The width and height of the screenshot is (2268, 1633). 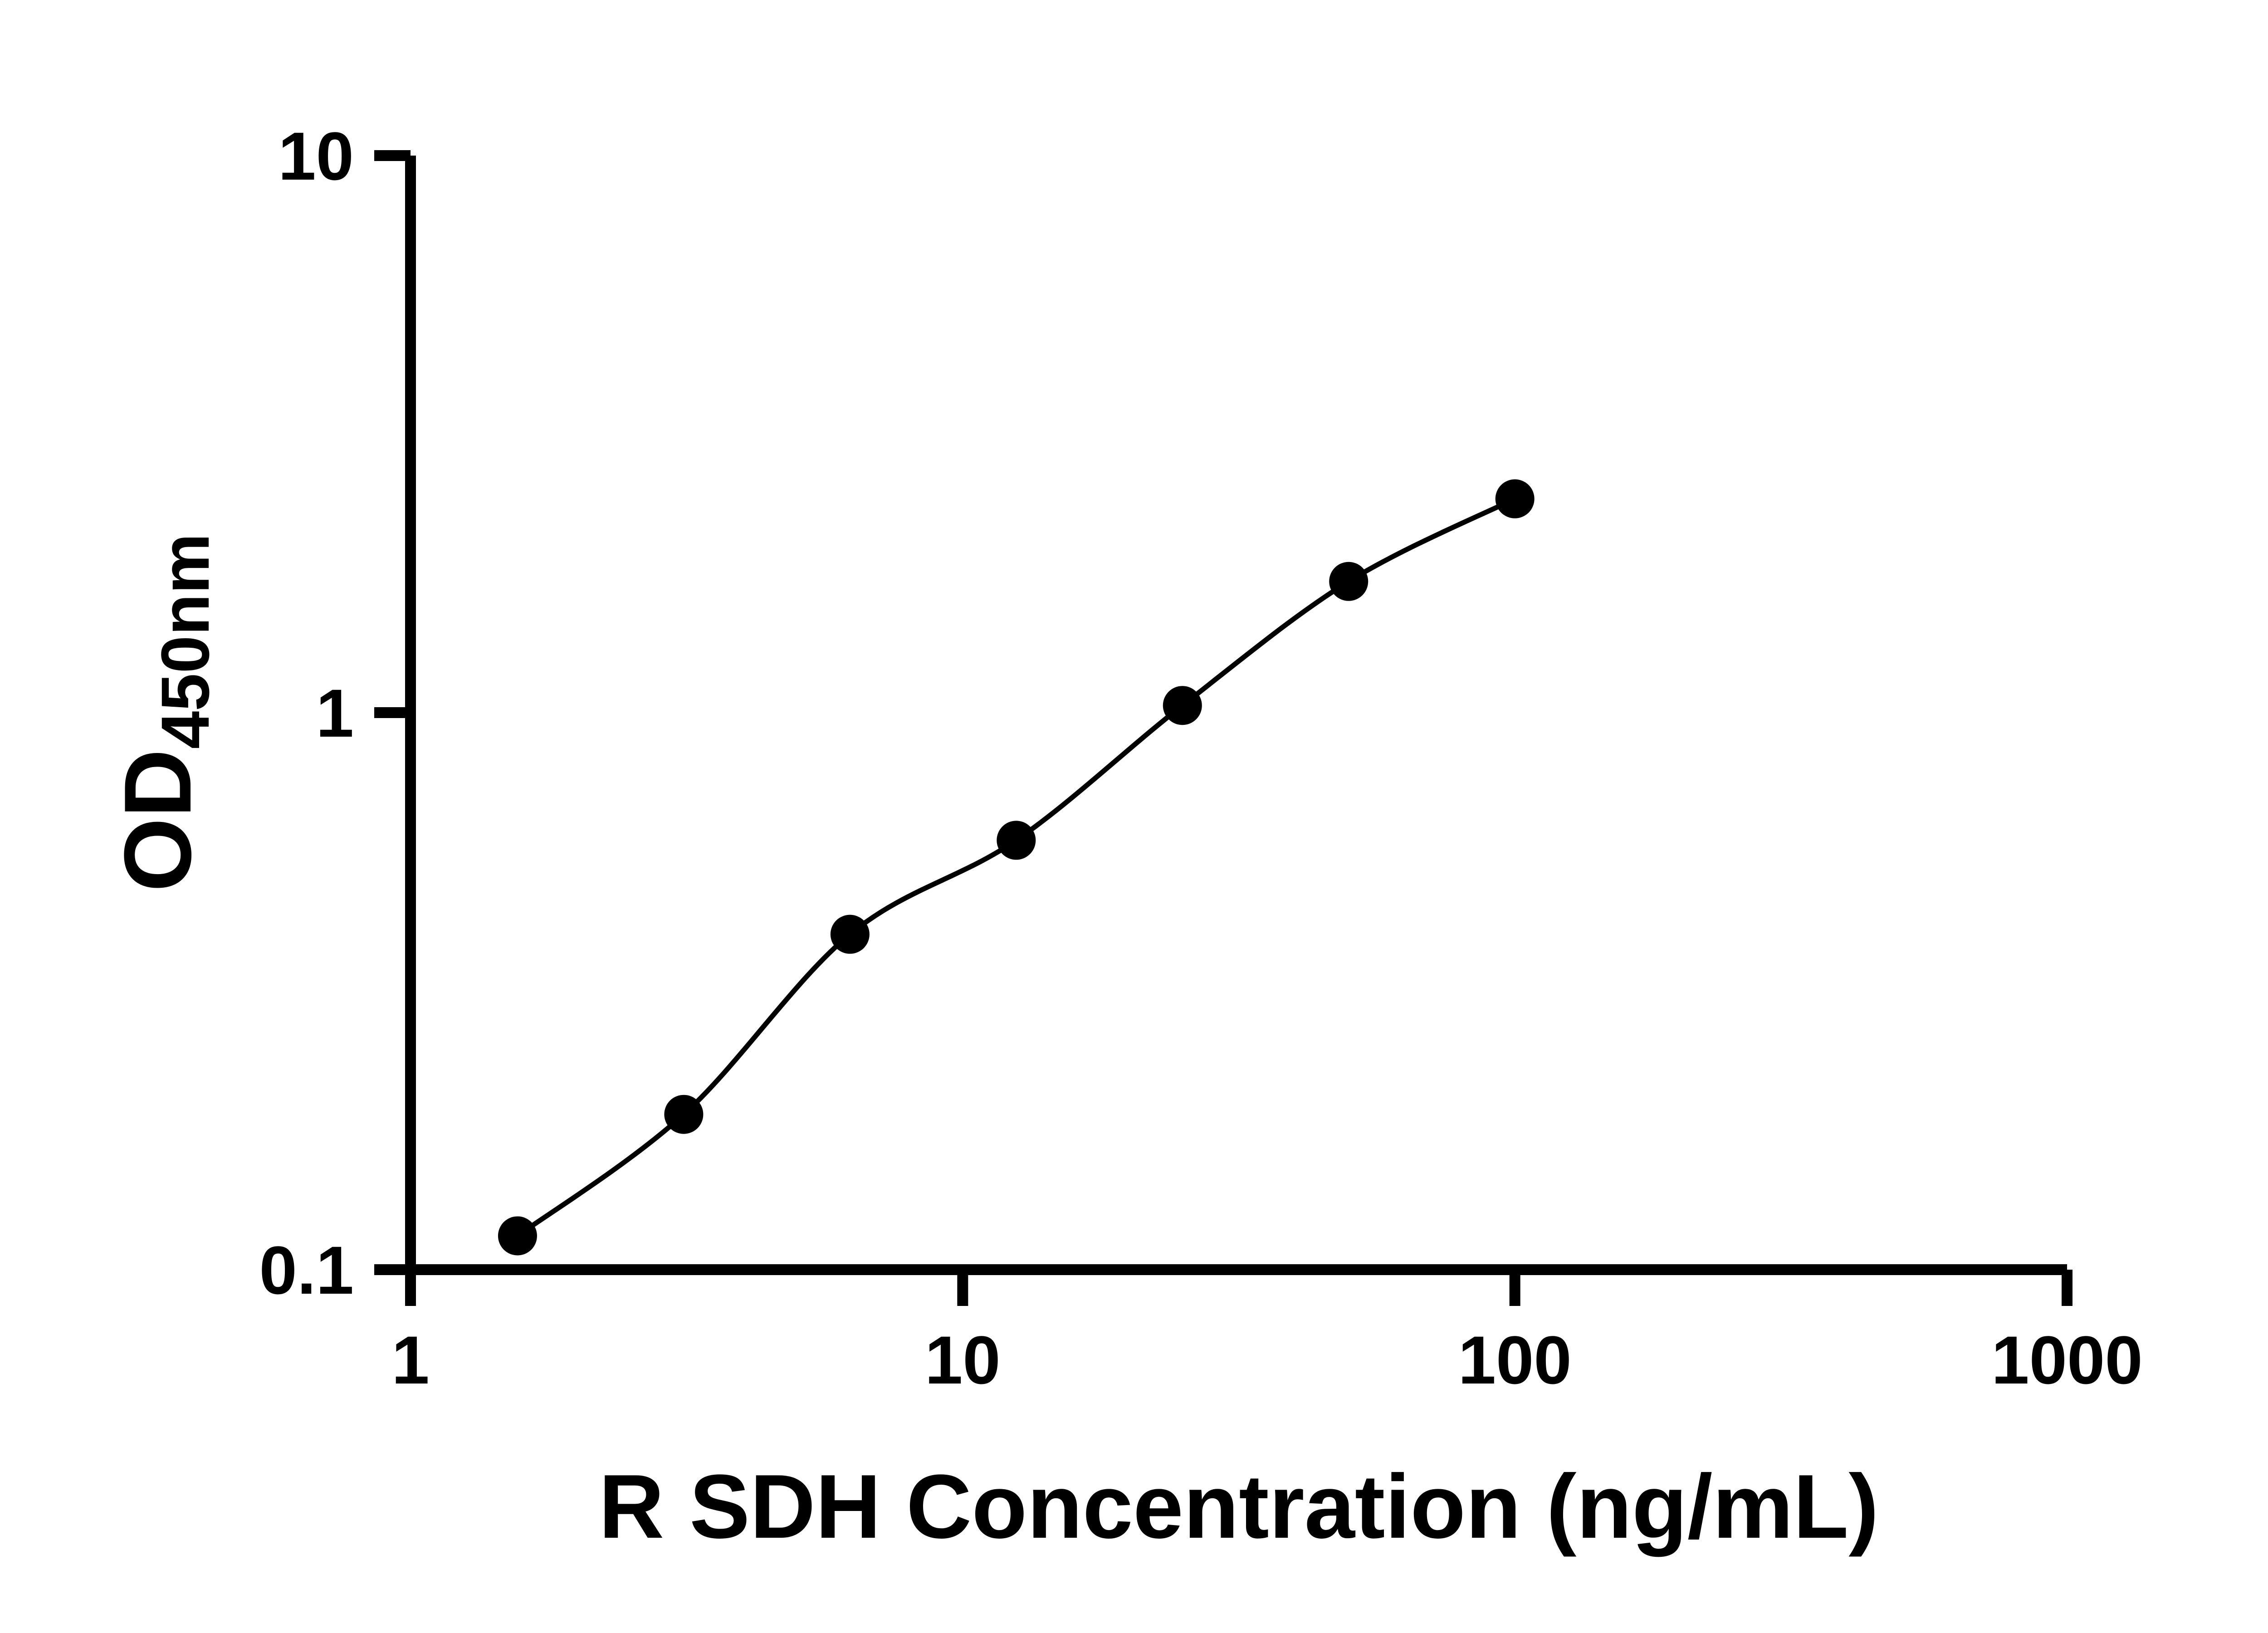 What do you see at coordinates (157, 820) in the screenshot?
I see `y-axis-title-main: OD` at bounding box center [157, 820].